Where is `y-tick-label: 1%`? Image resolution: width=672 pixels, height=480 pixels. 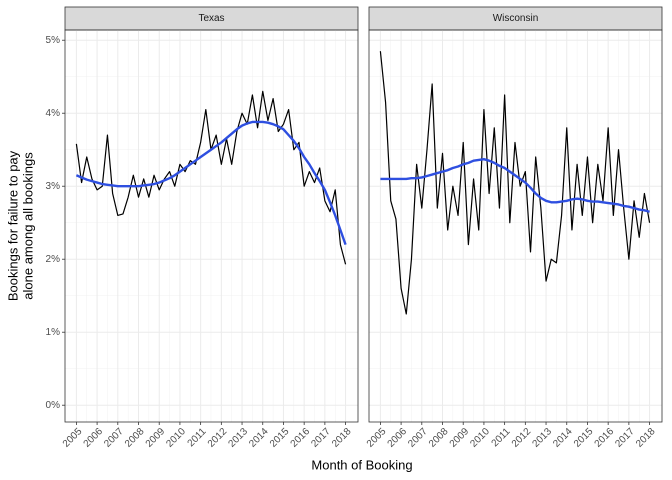 y-tick-label: 1% is located at coordinates (53, 332).